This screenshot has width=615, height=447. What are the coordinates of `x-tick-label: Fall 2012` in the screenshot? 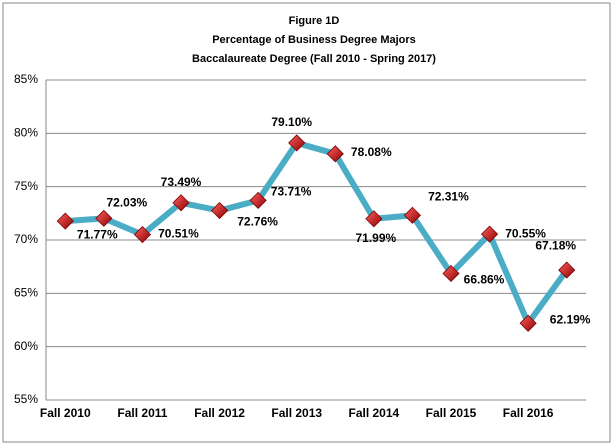 It's located at (219, 413).